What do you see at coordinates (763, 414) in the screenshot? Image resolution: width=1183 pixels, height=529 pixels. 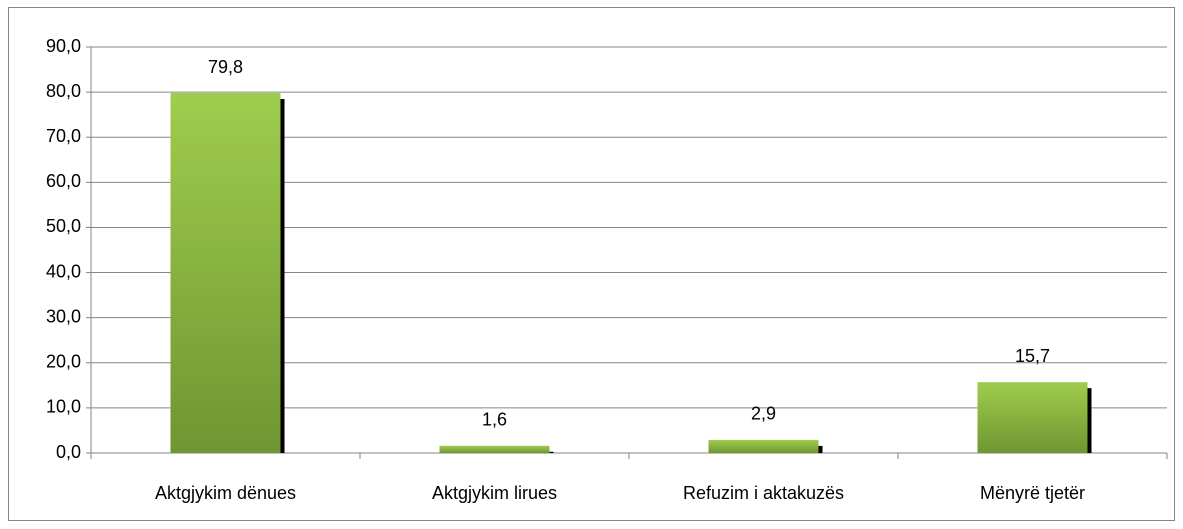 I see `data-label: 2,9` at bounding box center [763, 414].